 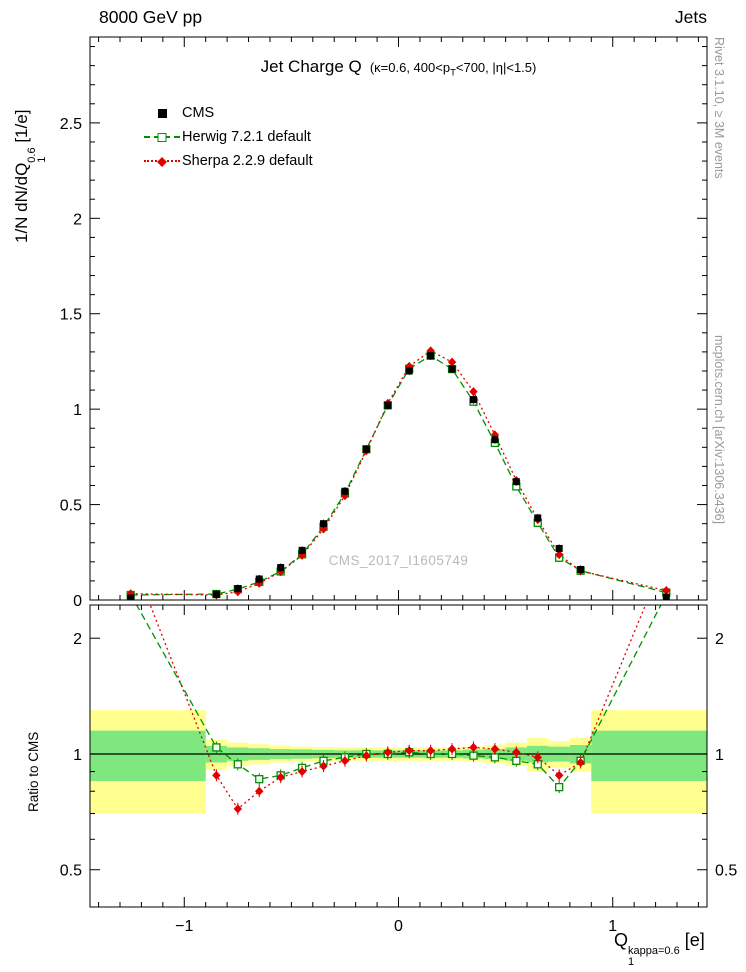 I want to click on title-cuts-sub: T, so click(x=453, y=73).